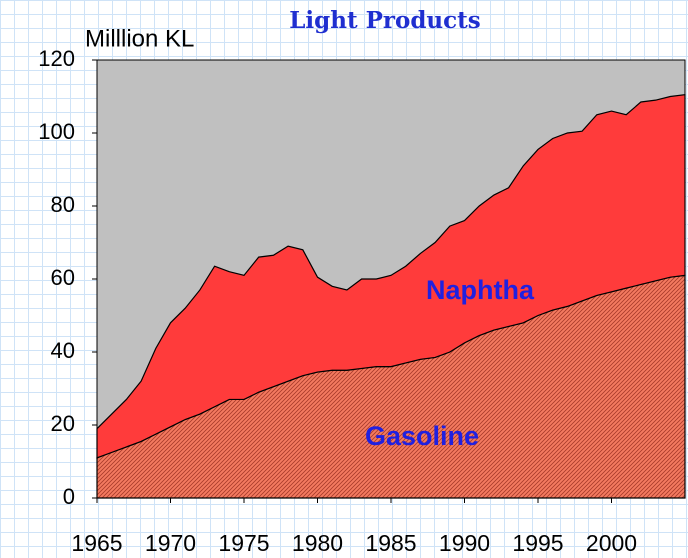  Describe the element at coordinates (611, 543) in the screenshot. I see `x-tick-label: 2000` at that location.